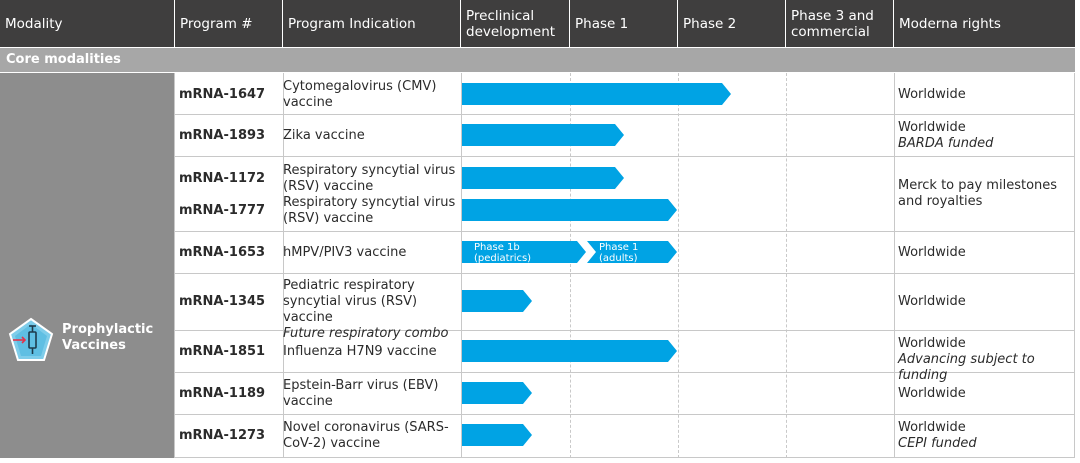 The width and height of the screenshot is (1080, 463). I want to click on program-indication: Novel coronavirus (SARS-CoV-2) vaccine, so click(372, 436).